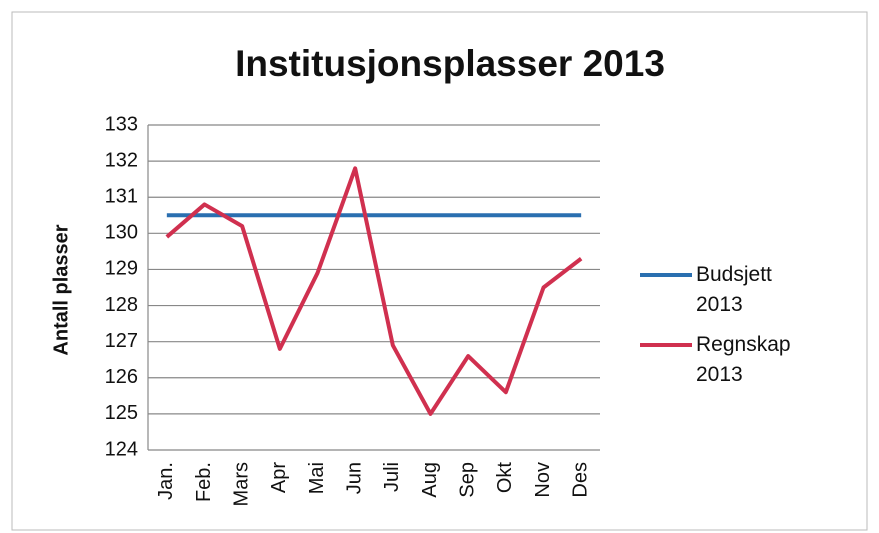  Describe the element at coordinates (121, 124) in the screenshot. I see `y-tick-label: 133` at that location.